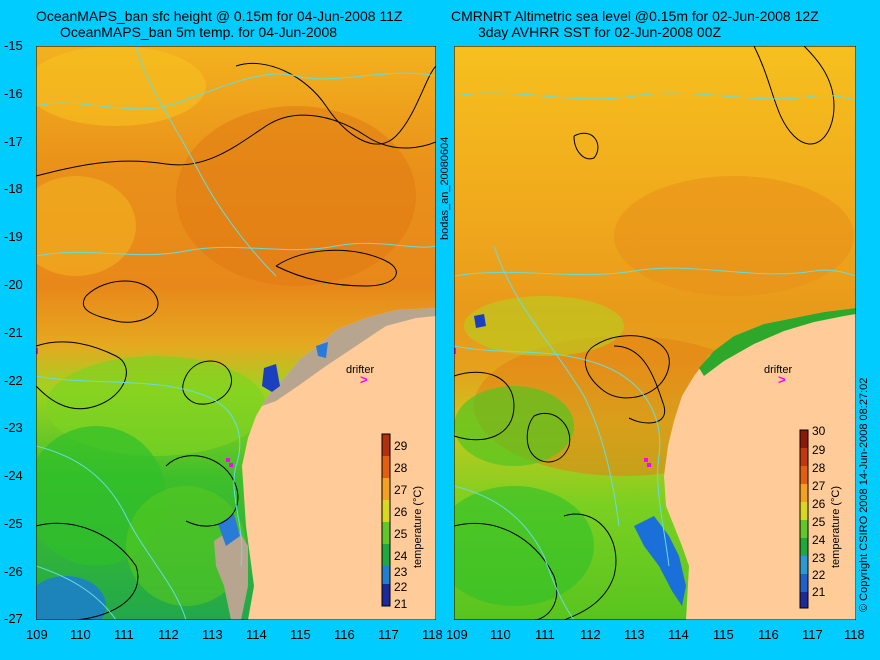 Image resolution: width=880 pixels, height=660 pixels. I want to click on right-drifter-marker: >, so click(782, 379).